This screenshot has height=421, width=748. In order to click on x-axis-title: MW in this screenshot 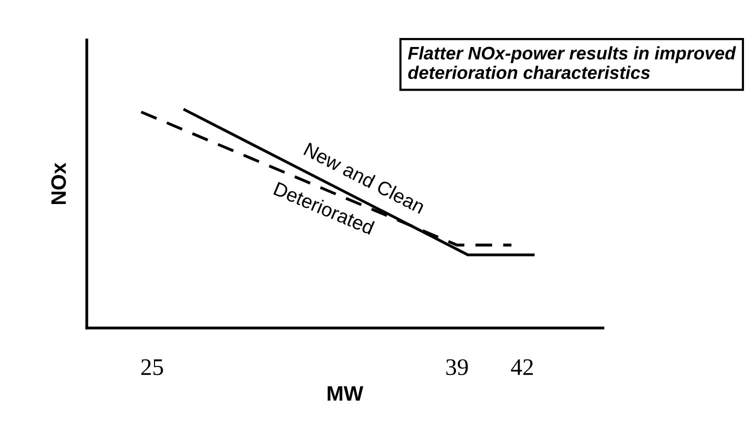, I will do `click(346, 393)`.